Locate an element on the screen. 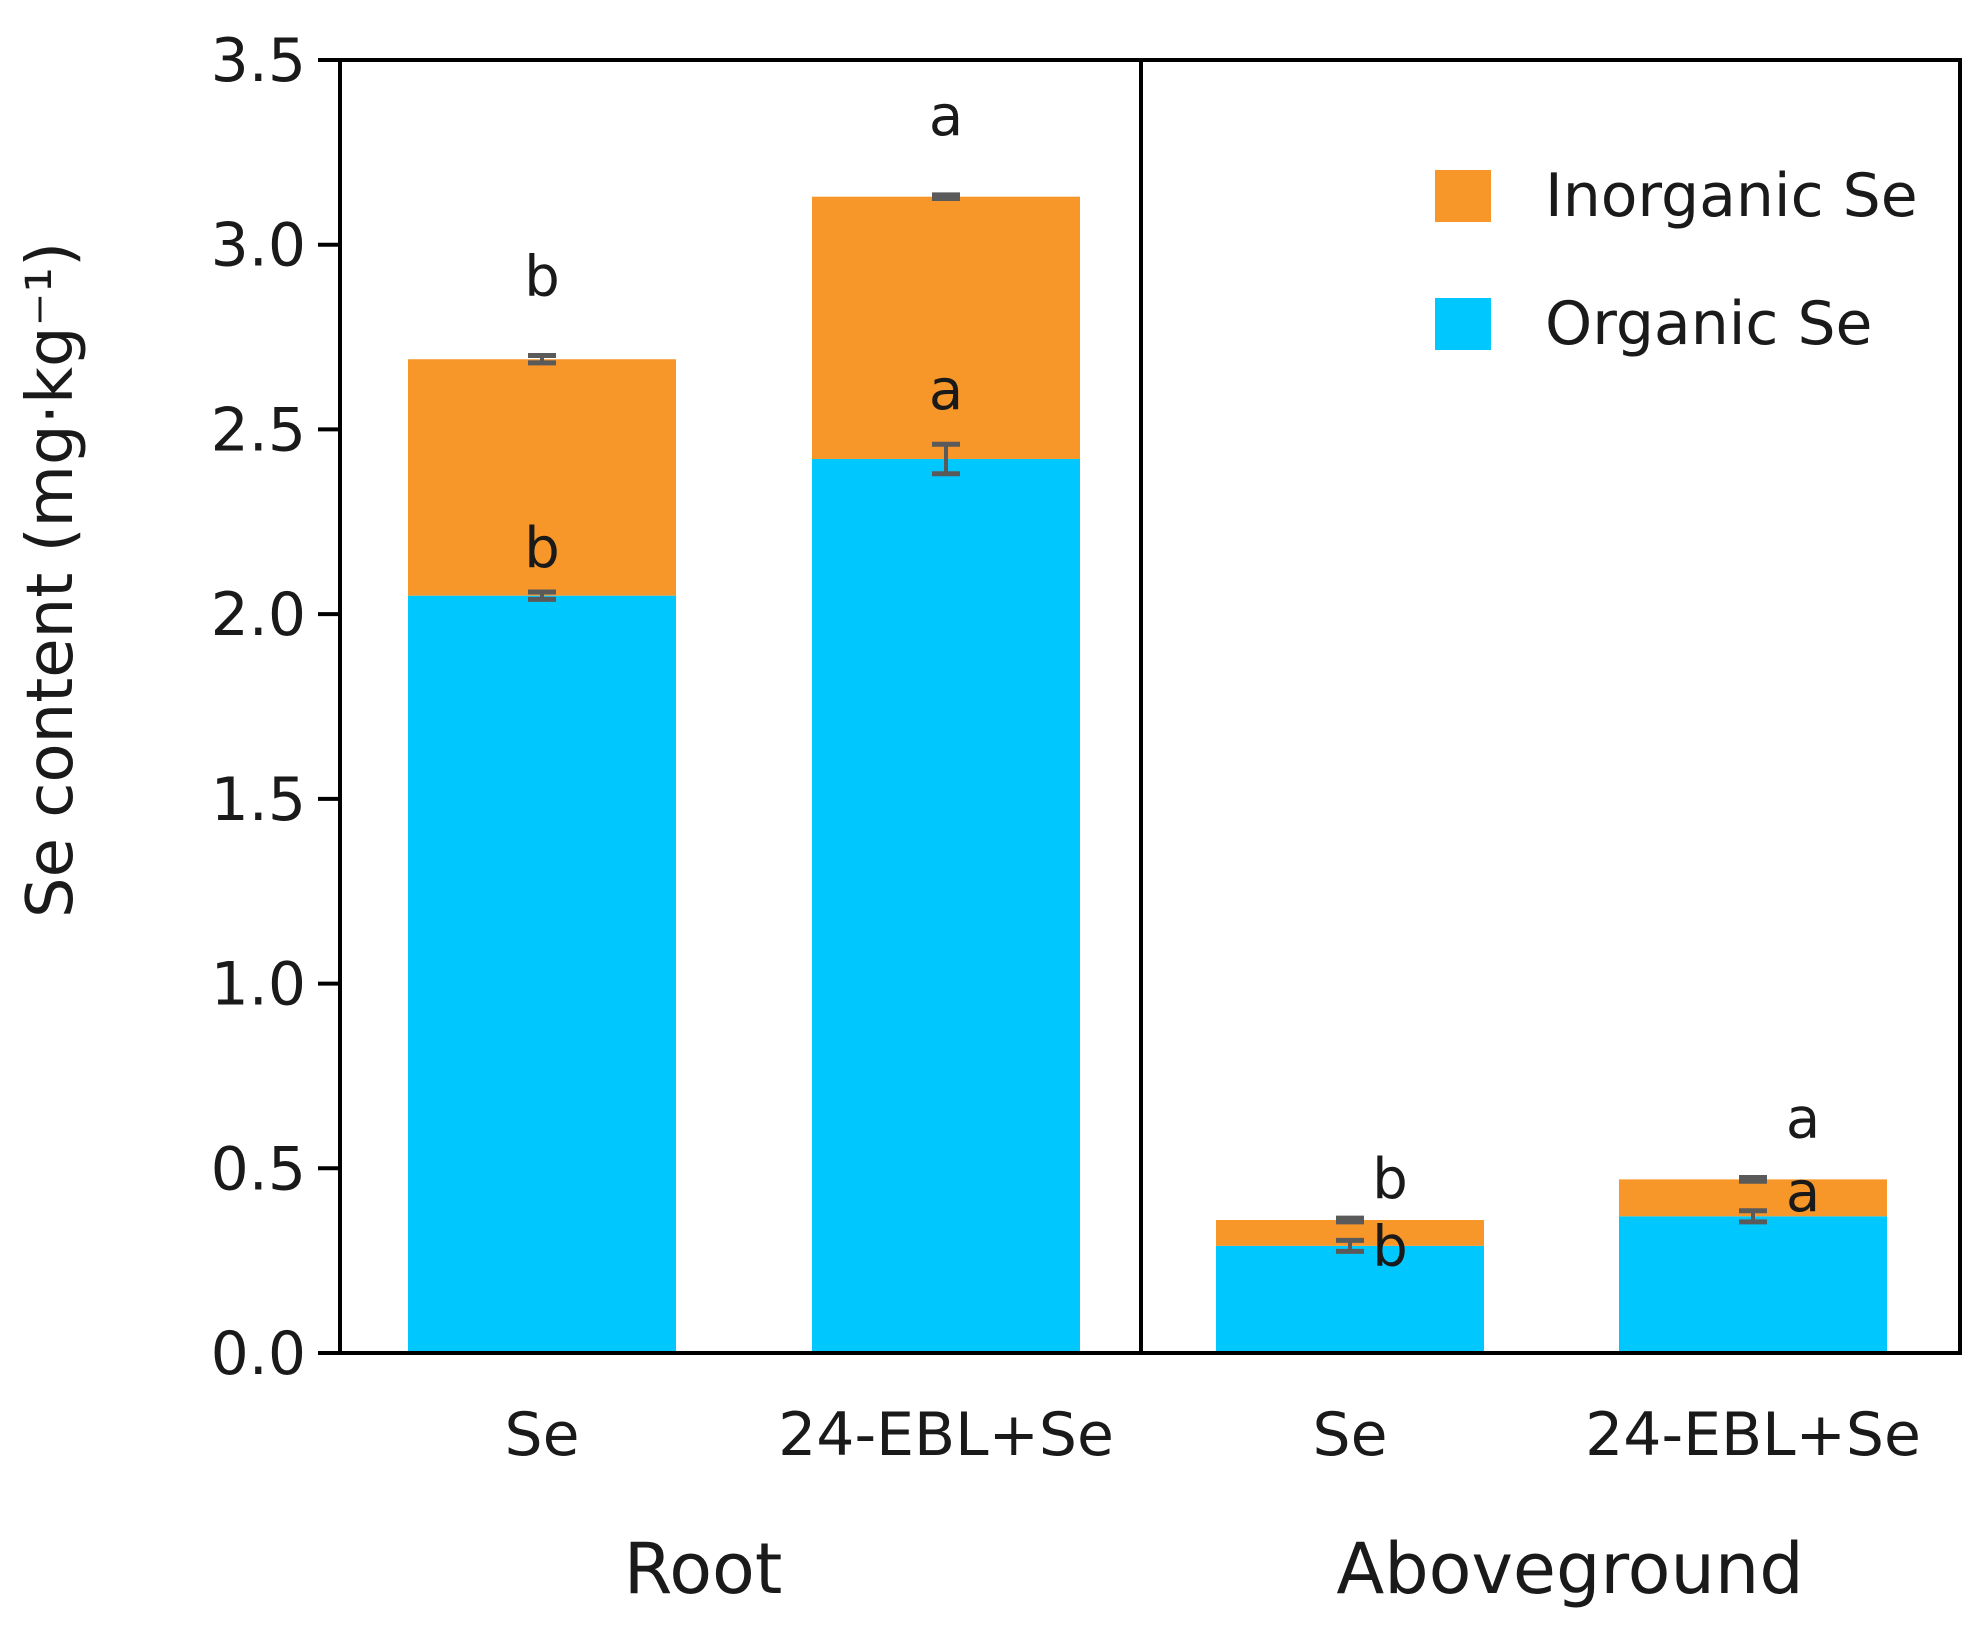 This screenshot has width=1979, height=1637. y-tick-label-6: 2.5 is located at coordinates (258, 430).